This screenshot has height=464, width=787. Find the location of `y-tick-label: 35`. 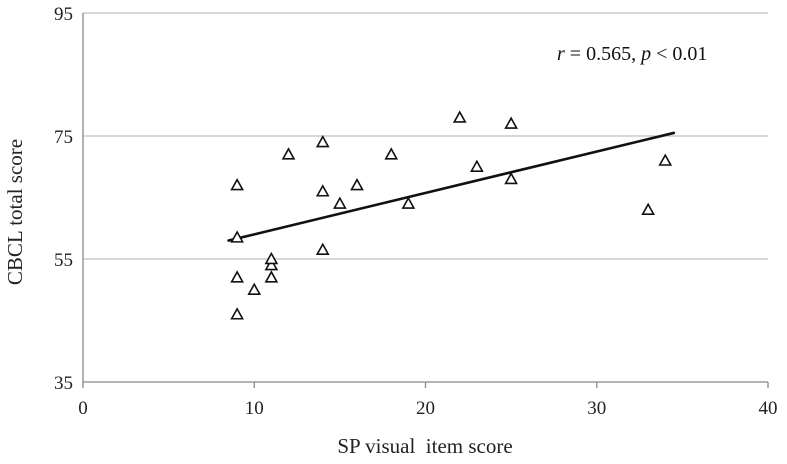

y-tick-label: 35 is located at coordinates (63, 383).